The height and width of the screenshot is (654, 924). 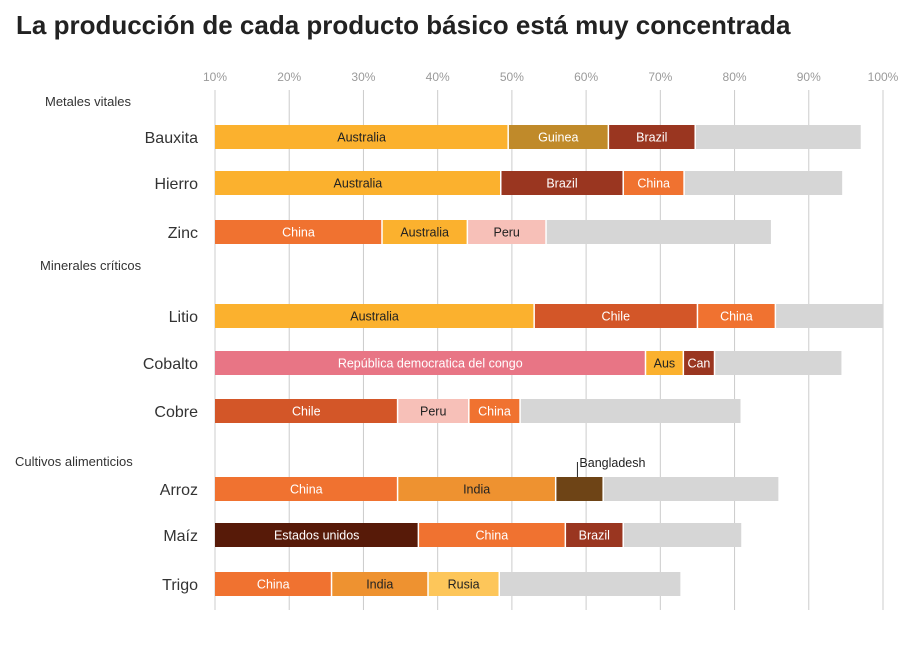 I want to click on segment-label-bauxita-guinea: Guinea, so click(x=558, y=138).